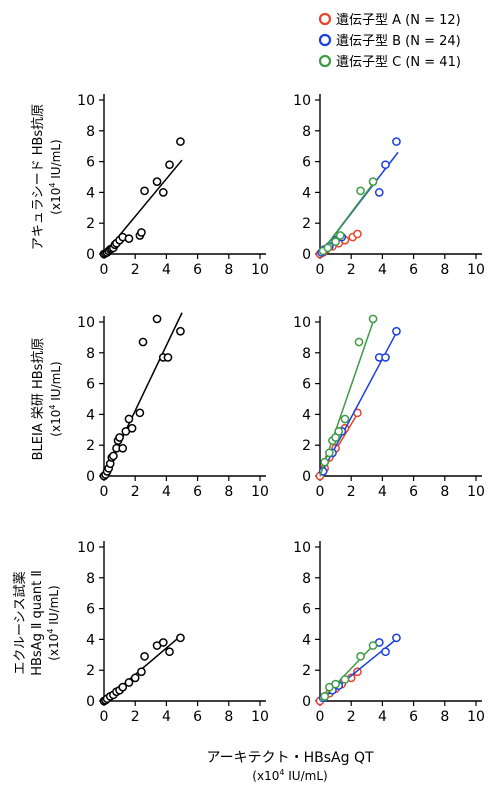 The width and height of the screenshot is (500, 803). I want to click on panel-r1c2-y-tick-label: 2, so click(306, 224).